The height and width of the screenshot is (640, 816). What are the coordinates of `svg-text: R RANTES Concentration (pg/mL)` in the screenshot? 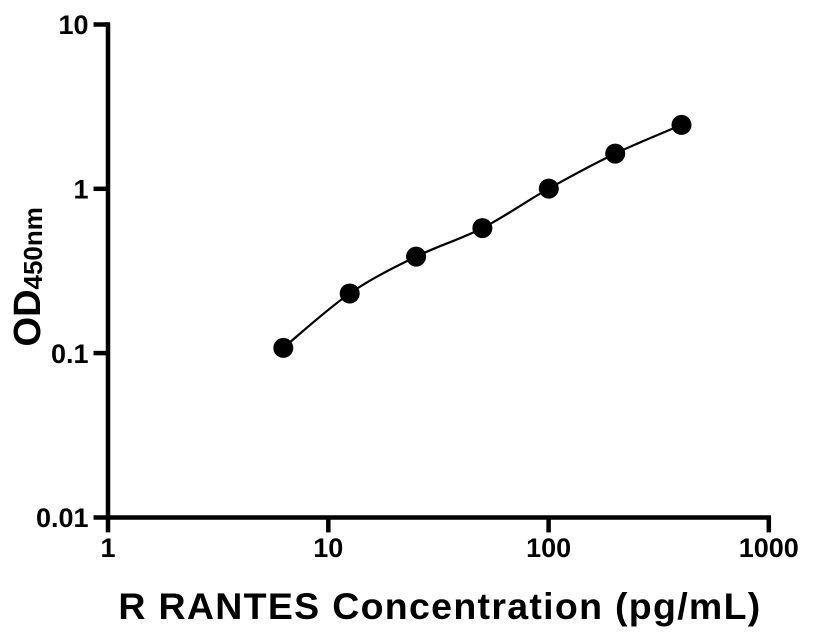 It's located at (439, 606).